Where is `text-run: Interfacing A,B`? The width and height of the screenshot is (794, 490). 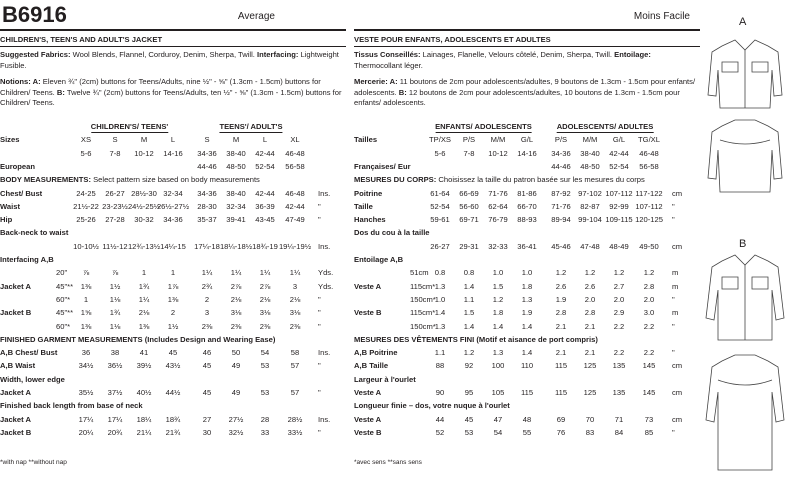
text-run: Interfacing A,B is located at coordinates (27, 259).